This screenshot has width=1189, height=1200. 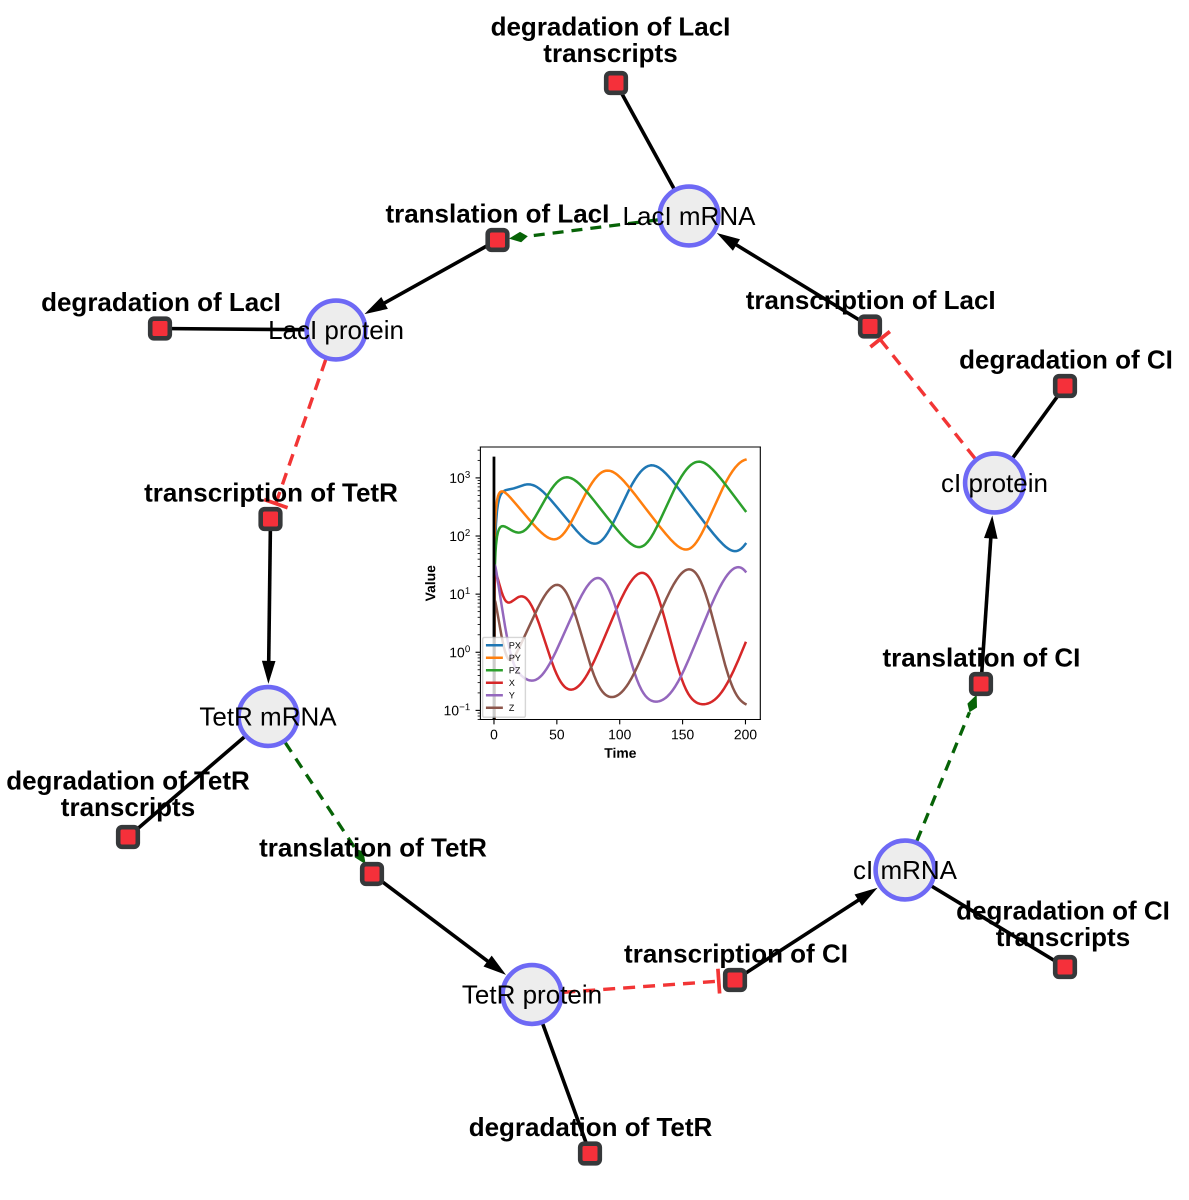 I want to click on svg-text: transcription of TetR, so click(x=271, y=493).